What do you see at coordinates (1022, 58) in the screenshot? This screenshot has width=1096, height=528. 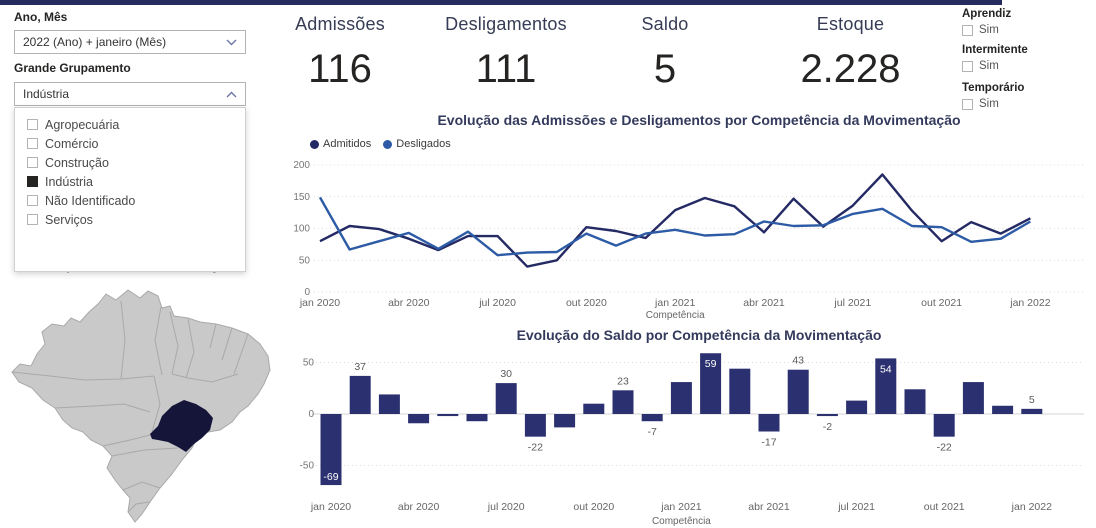 I see `filter-group-intermitente: Intermitente Sim` at bounding box center [1022, 58].